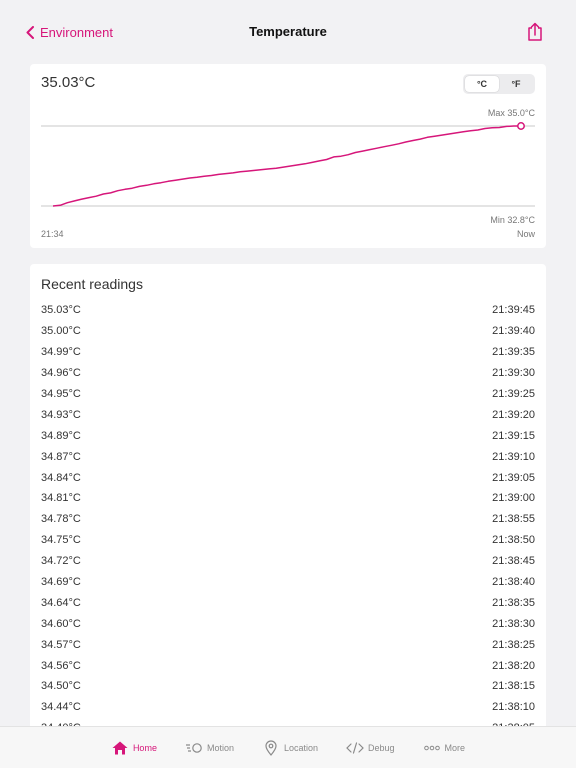 The height and width of the screenshot is (768, 576). I want to click on reading-row: 34.57°C 21:38:25, so click(288, 644).